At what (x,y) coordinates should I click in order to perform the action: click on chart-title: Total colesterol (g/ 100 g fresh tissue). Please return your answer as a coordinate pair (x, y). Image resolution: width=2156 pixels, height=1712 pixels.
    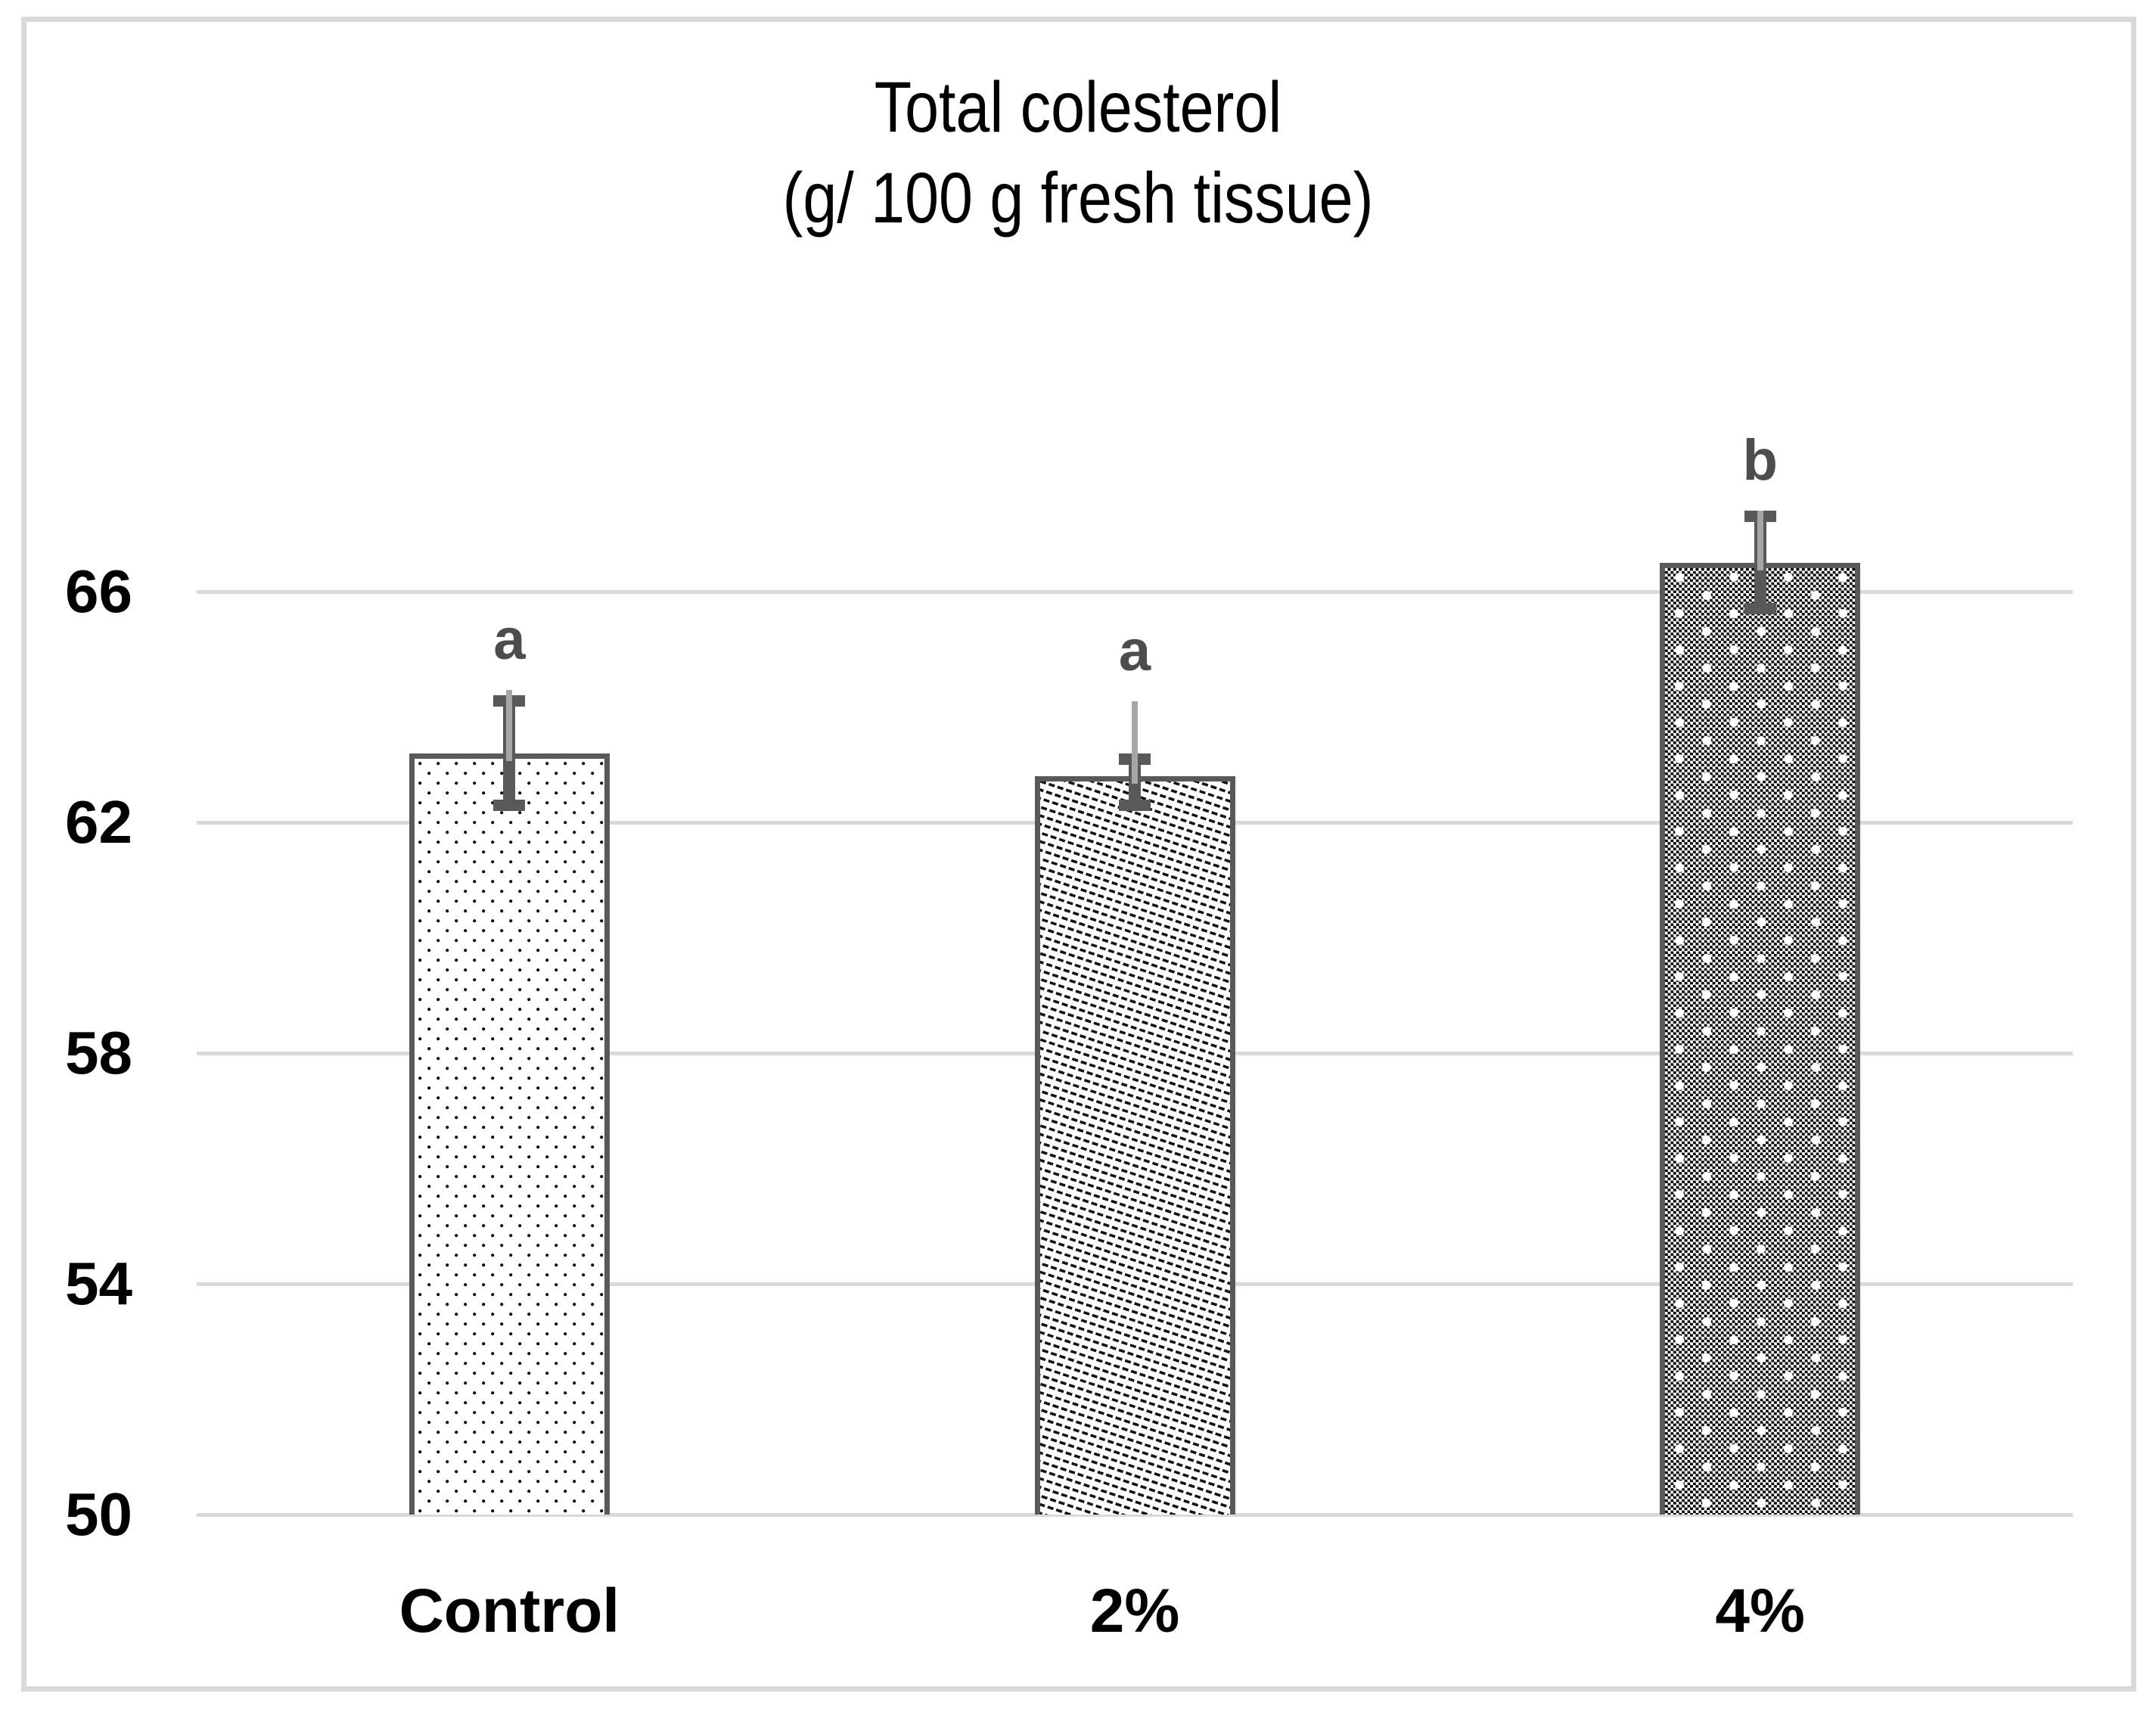
    Looking at the image, I should click on (1078, 153).